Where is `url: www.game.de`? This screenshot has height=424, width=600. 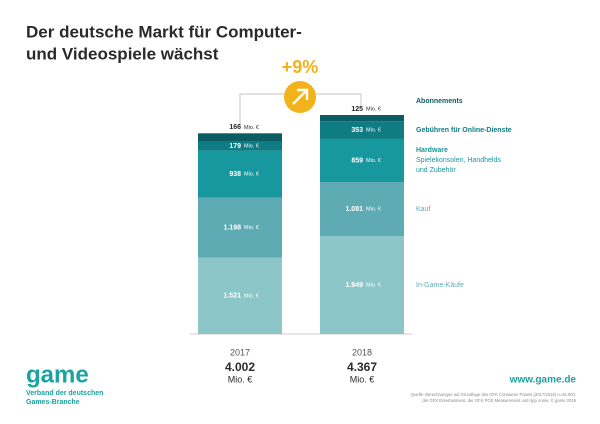
url: www.game.de is located at coordinates (543, 380).